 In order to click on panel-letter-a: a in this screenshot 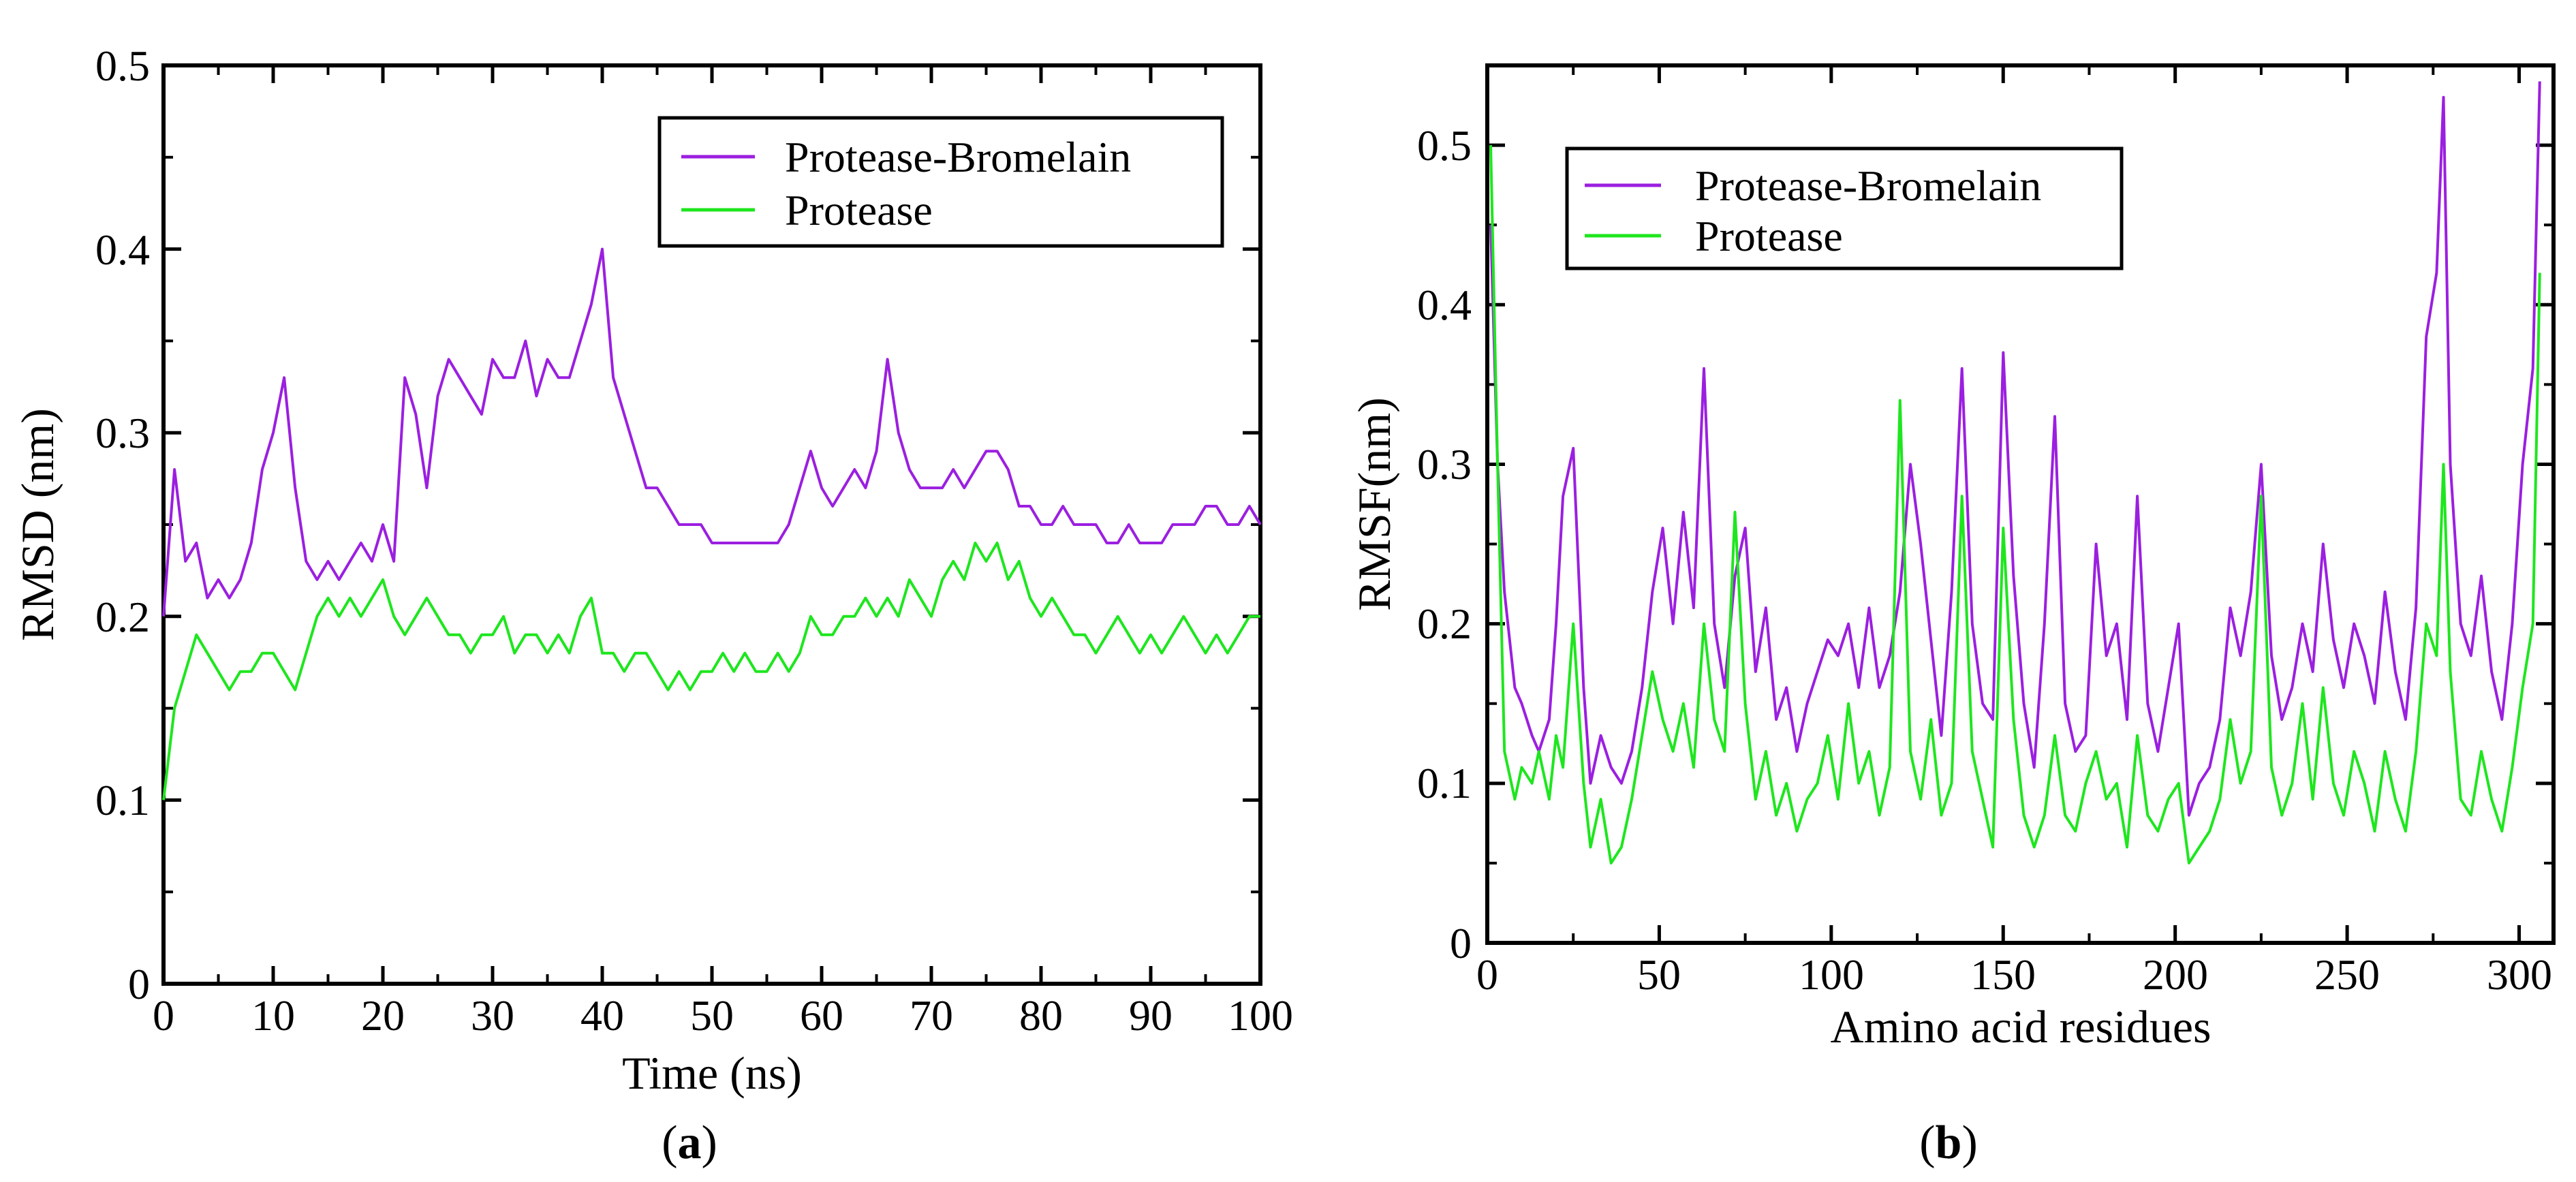, I will do `click(690, 1143)`.